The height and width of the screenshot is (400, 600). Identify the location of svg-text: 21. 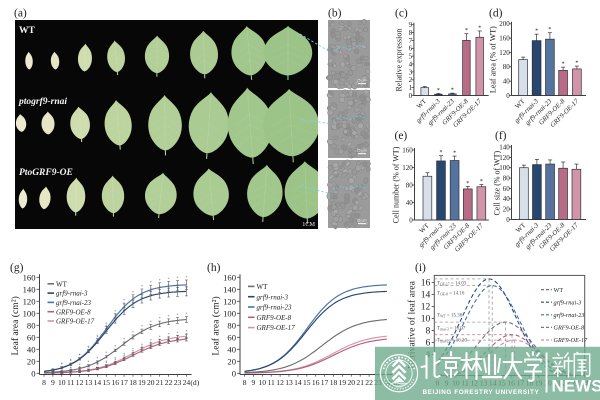
(160, 382).